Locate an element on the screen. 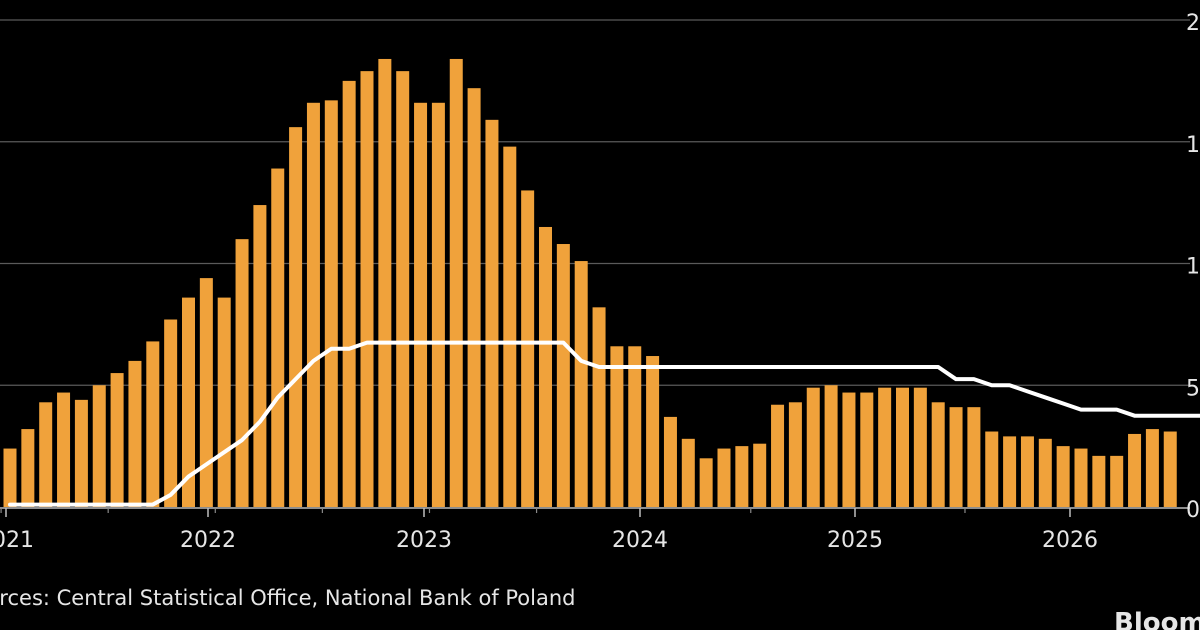 The height and width of the screenshot is (630, 1200). y-axis: 0 5 10 15 20 is located at coordinates (1193, 267).